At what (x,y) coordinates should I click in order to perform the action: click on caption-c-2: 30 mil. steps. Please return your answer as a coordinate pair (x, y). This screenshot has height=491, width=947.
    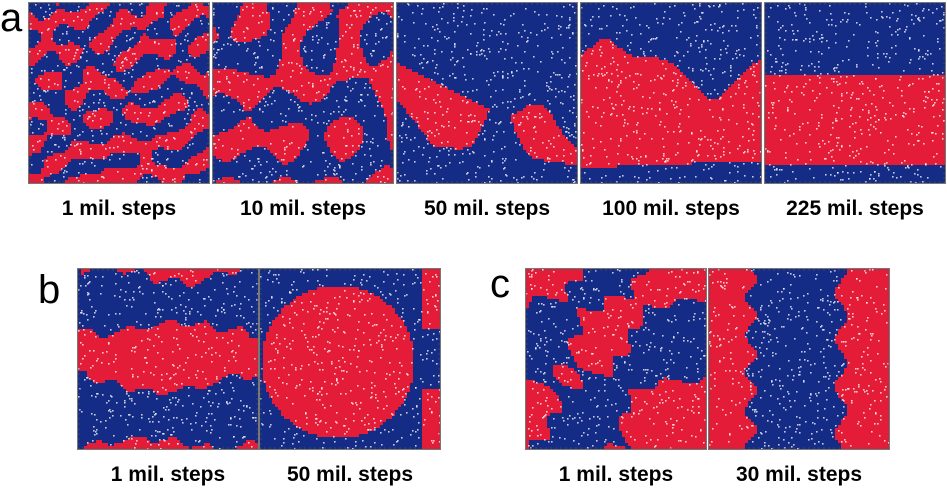
    Looking at the image, I should click on (799, 474).